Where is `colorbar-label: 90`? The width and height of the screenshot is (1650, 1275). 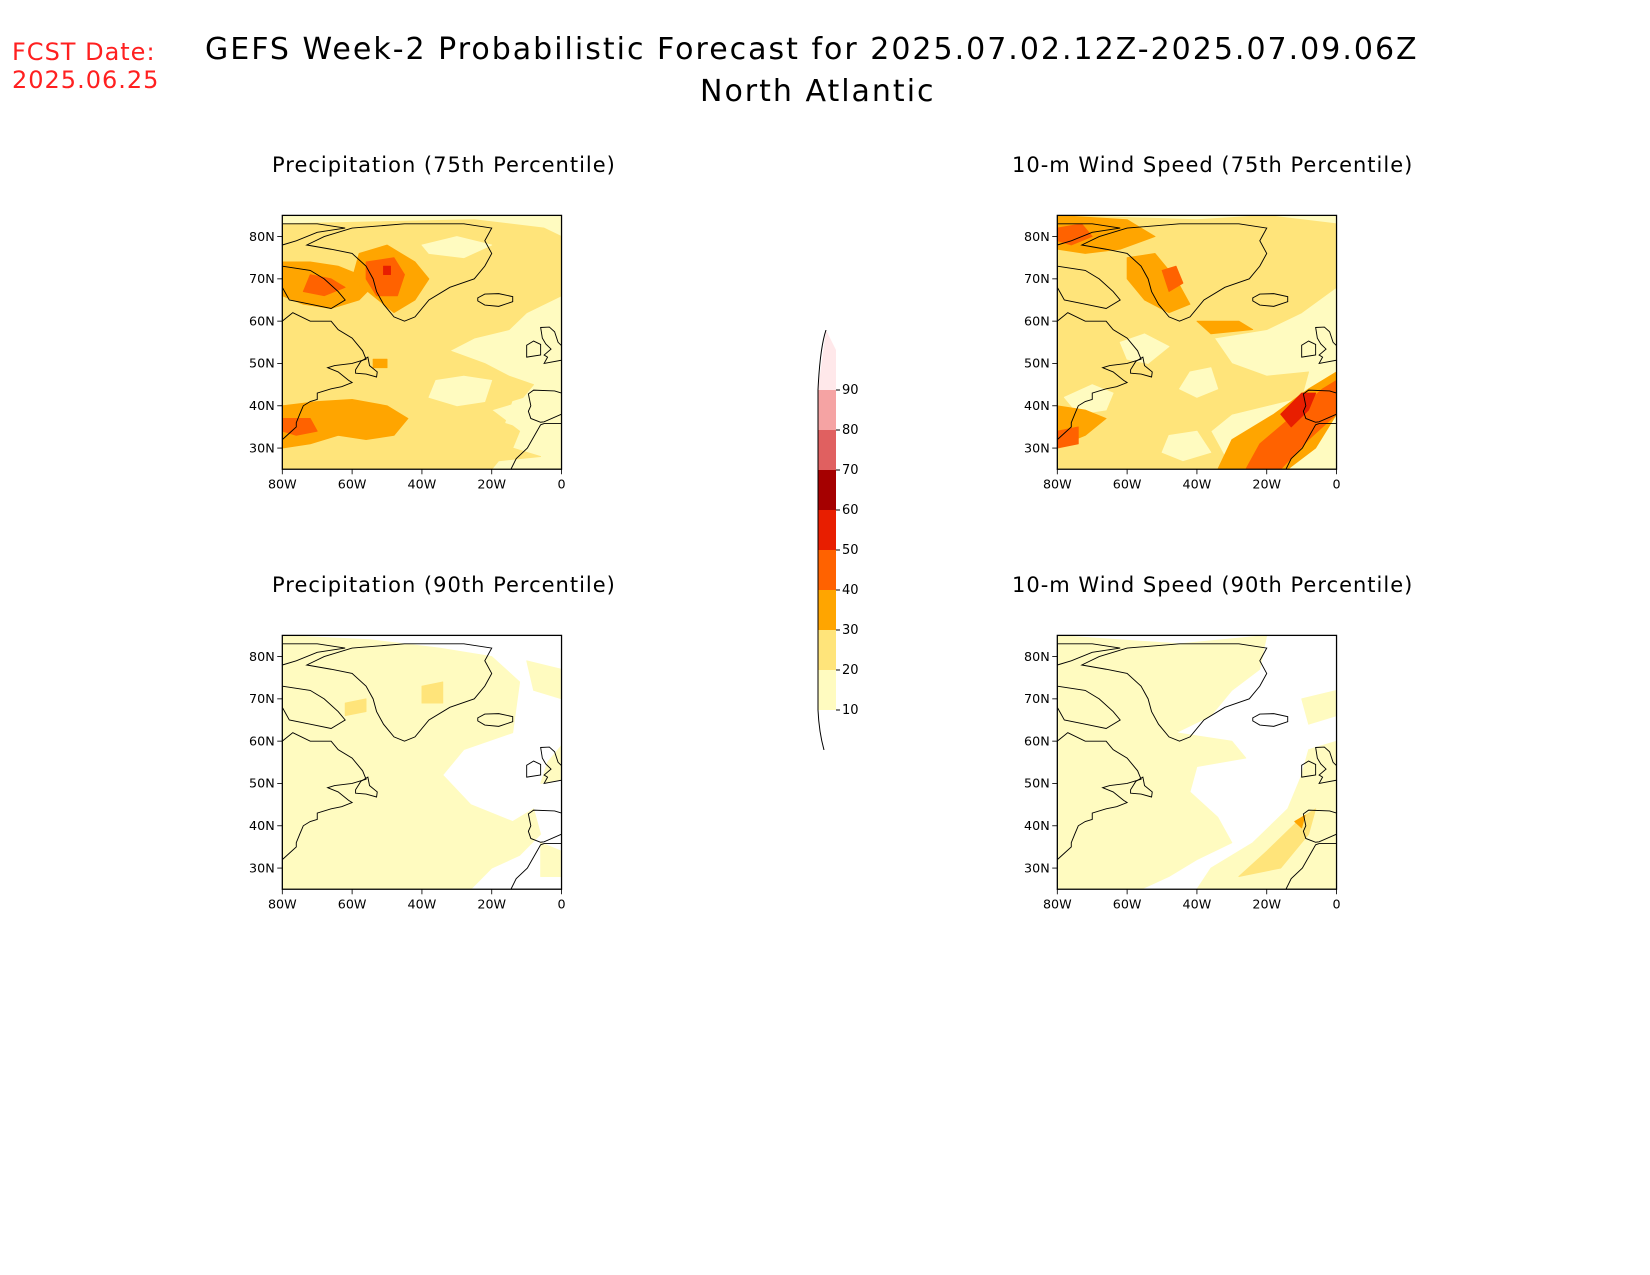
colorbar-label: 90 is located at coordinates (850, 390).